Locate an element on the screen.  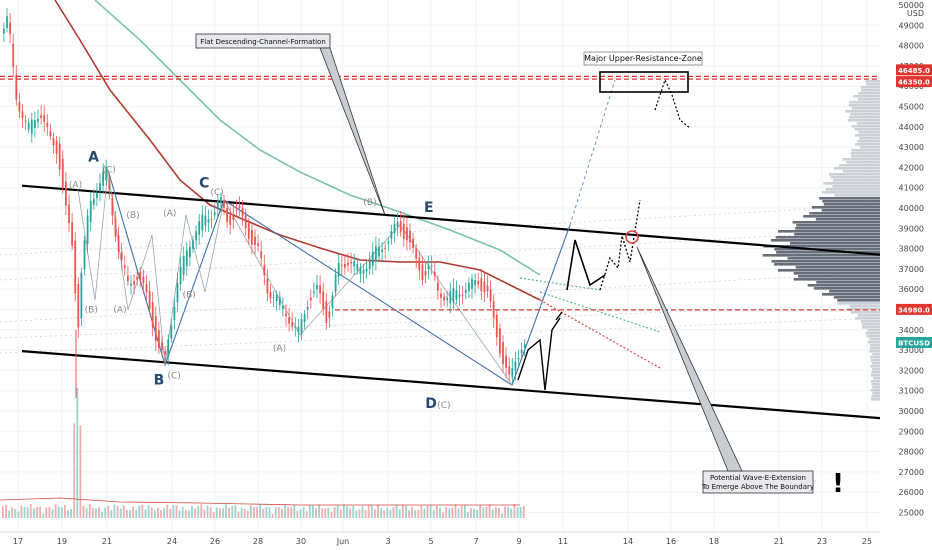
price-tick: 31000 is located at coordinates (911, 391).